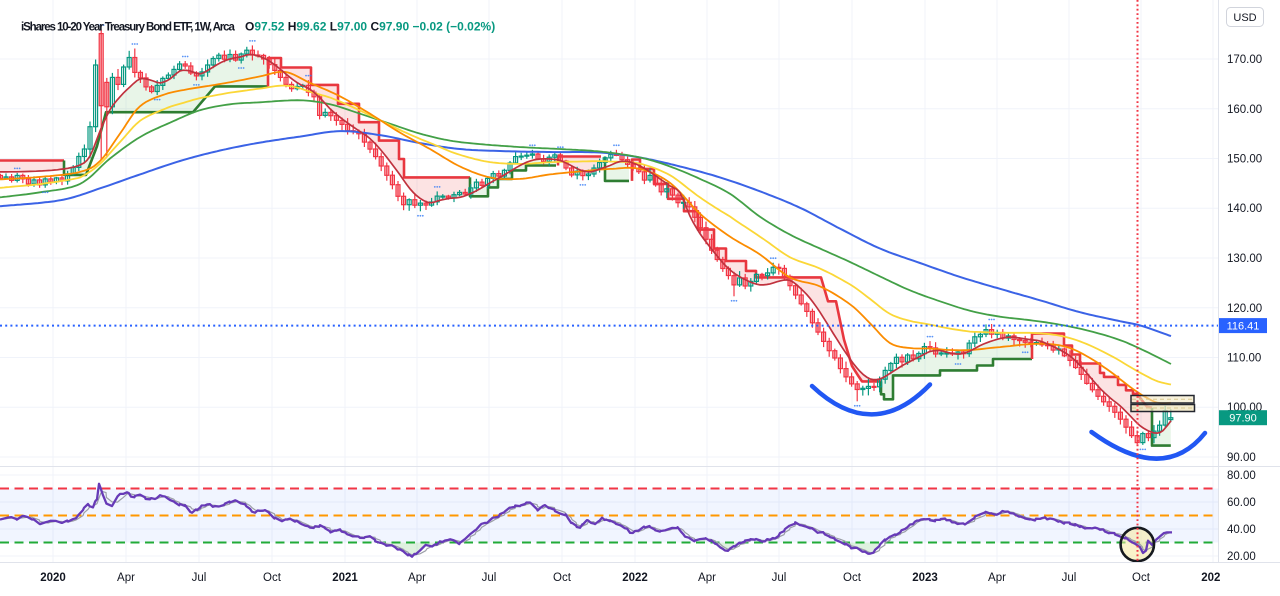  What do you see at coordinates (1243, 327) in the screenshot?
I see `svg-text: 116.41` at bounding box center [1243, 327].